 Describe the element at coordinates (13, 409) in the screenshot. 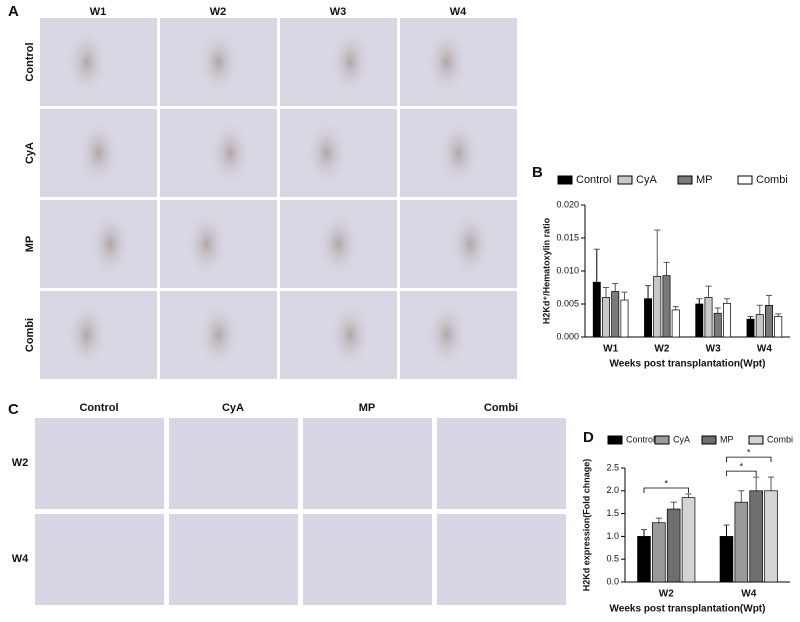

I see `panel-label: C` at that location.